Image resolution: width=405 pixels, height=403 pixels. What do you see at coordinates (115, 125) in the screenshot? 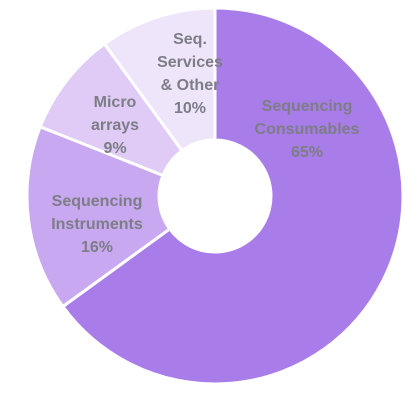
I see `label-line: arrays` at bounding box center [115, 125].